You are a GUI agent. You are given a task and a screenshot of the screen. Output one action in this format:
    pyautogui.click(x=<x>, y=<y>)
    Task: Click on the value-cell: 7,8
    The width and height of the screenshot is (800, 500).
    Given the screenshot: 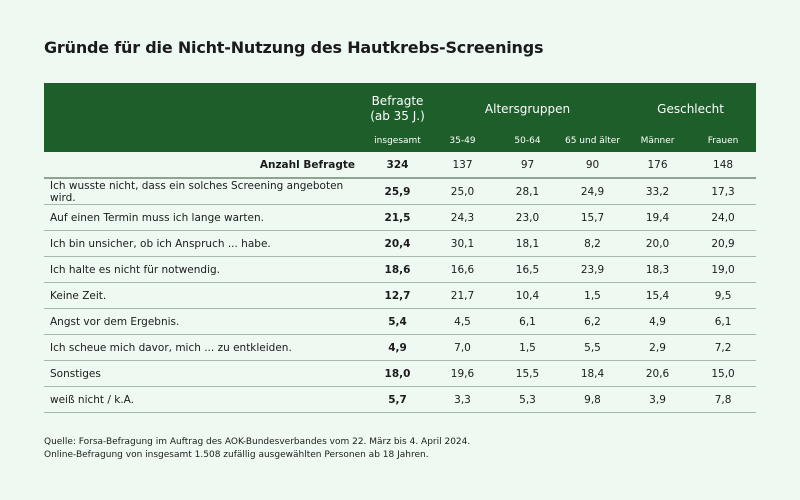 What is the action you would take?
    pyautogui.click(x=723, y=399)
    